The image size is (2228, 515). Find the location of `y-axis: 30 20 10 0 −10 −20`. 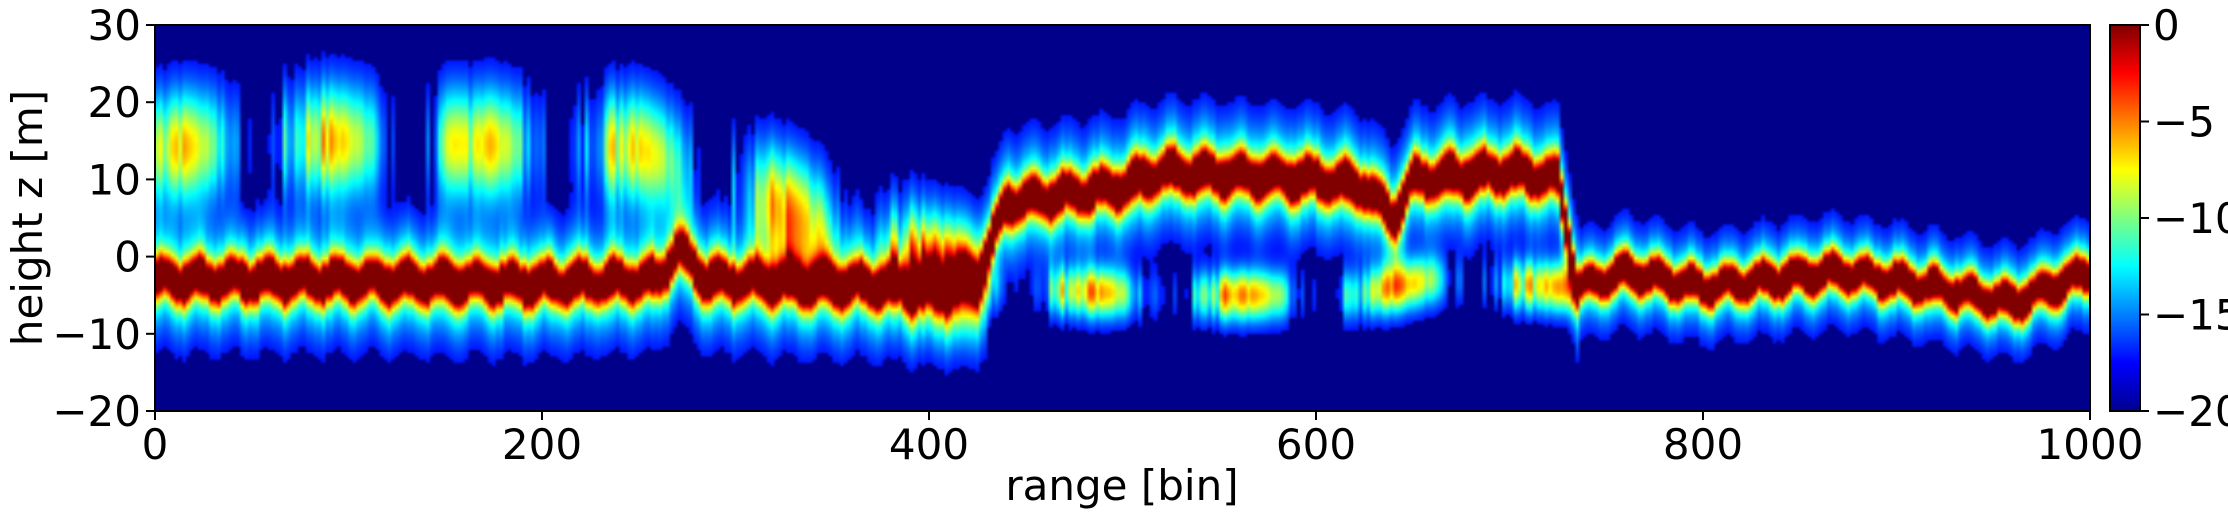

y-axis: 30 20 10 0 −10 −20 is located at coordinates (103, 218).